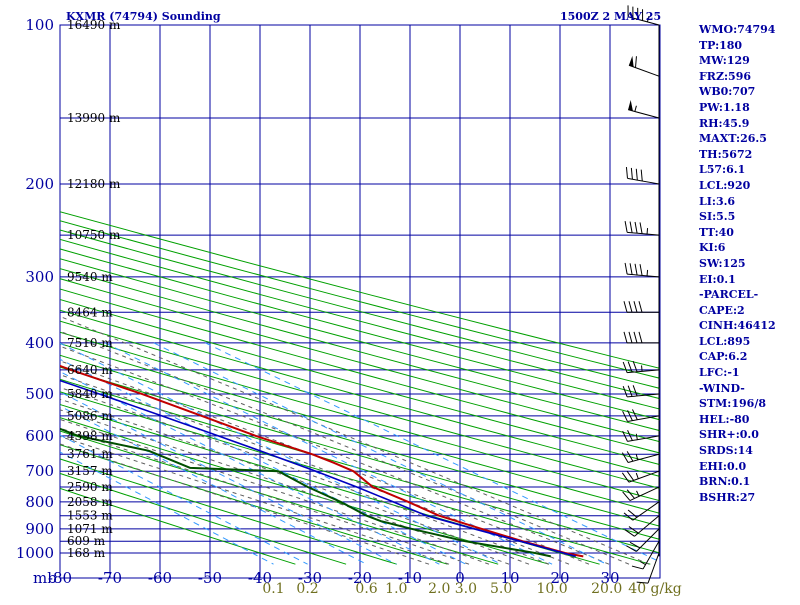 This screenshot has width=800, height=605. What do you see at coordinates (90, 343) in the screenshot?
I see `height-label: 7510 m` at bounding box center [90, 343].